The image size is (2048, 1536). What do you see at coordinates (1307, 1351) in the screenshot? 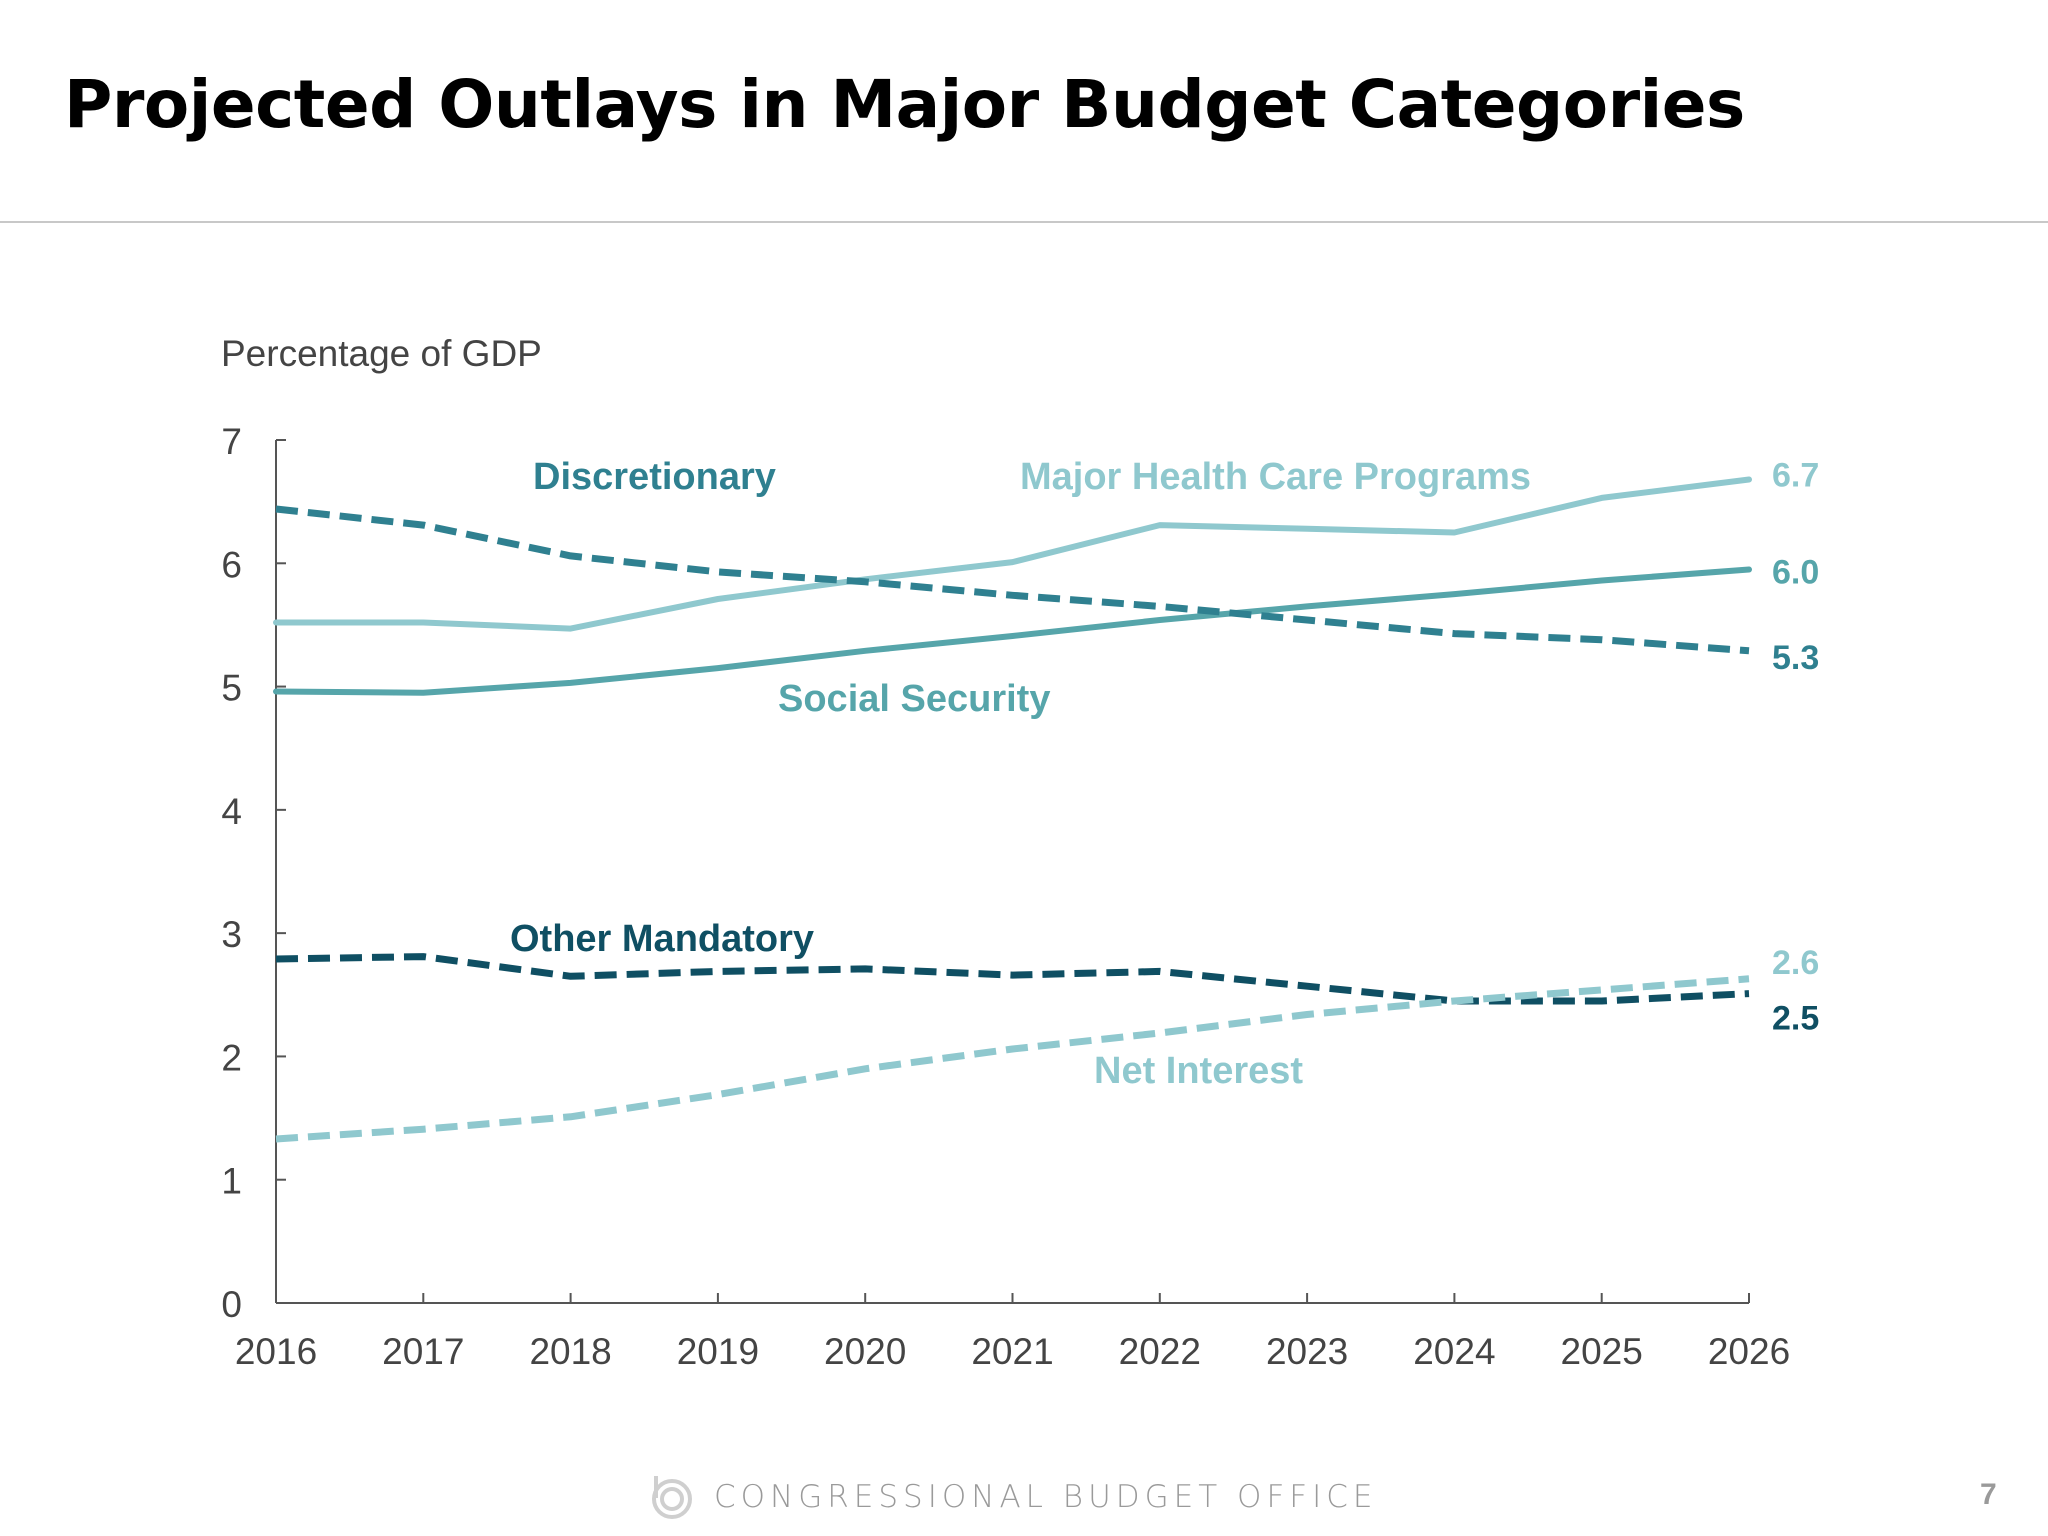
I see `x-tick-label: 2023` at bounding box center [1307, 1351].